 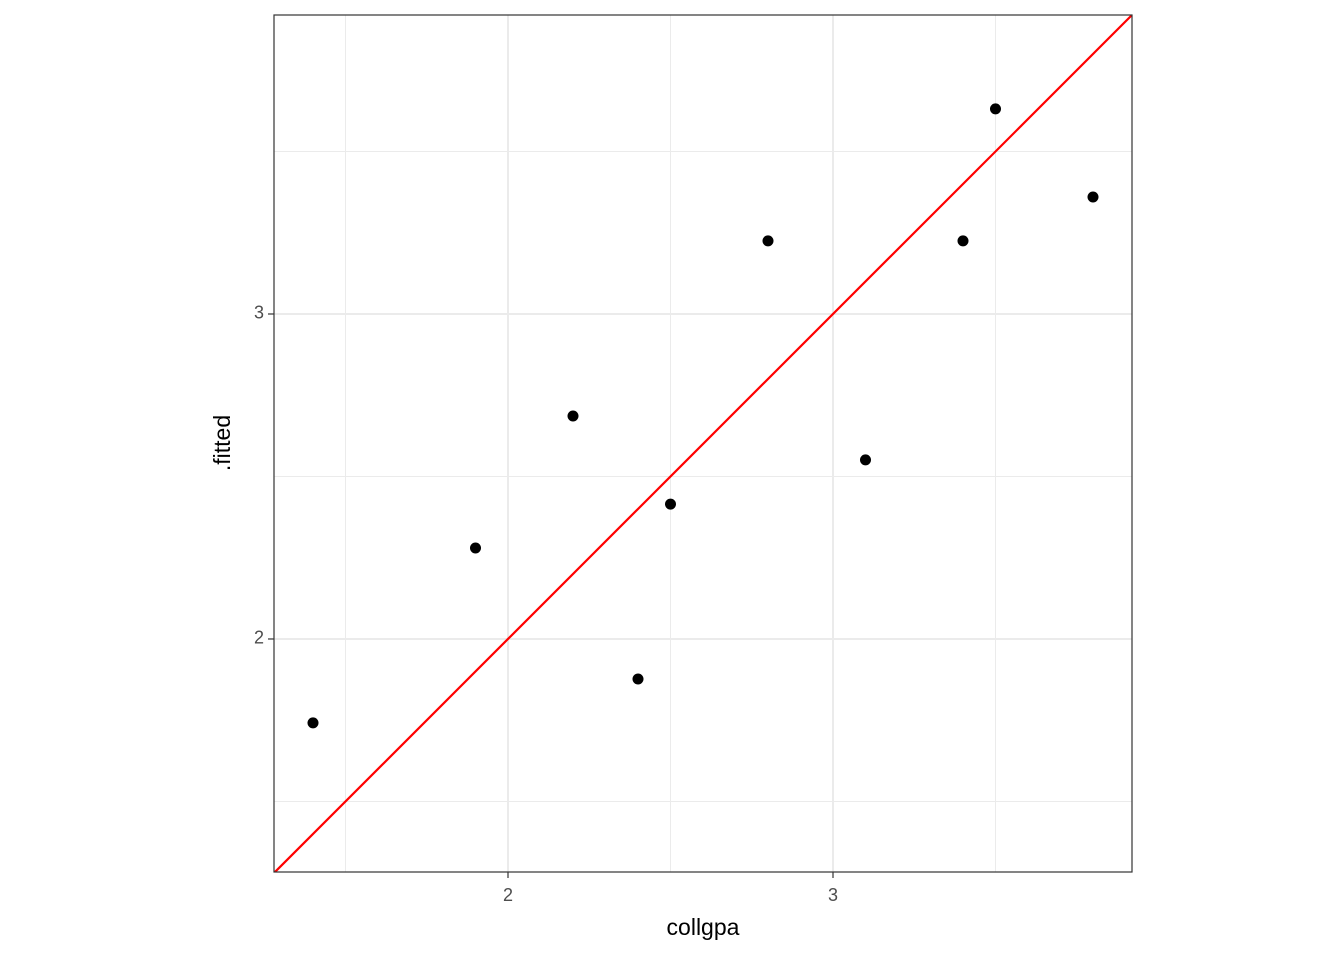 What do you see at coordinates (703, 927) in the screenshot?
I see `x-axis-title: collgpa` at bounding box center [703, 927].